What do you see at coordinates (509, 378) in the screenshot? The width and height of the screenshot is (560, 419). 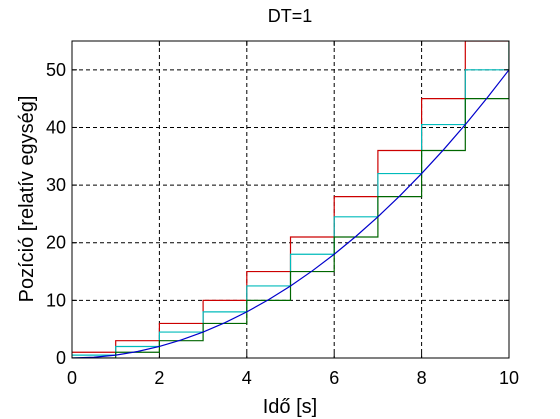 I see `x-tick-label: 10` at bounding box center [509, 378].